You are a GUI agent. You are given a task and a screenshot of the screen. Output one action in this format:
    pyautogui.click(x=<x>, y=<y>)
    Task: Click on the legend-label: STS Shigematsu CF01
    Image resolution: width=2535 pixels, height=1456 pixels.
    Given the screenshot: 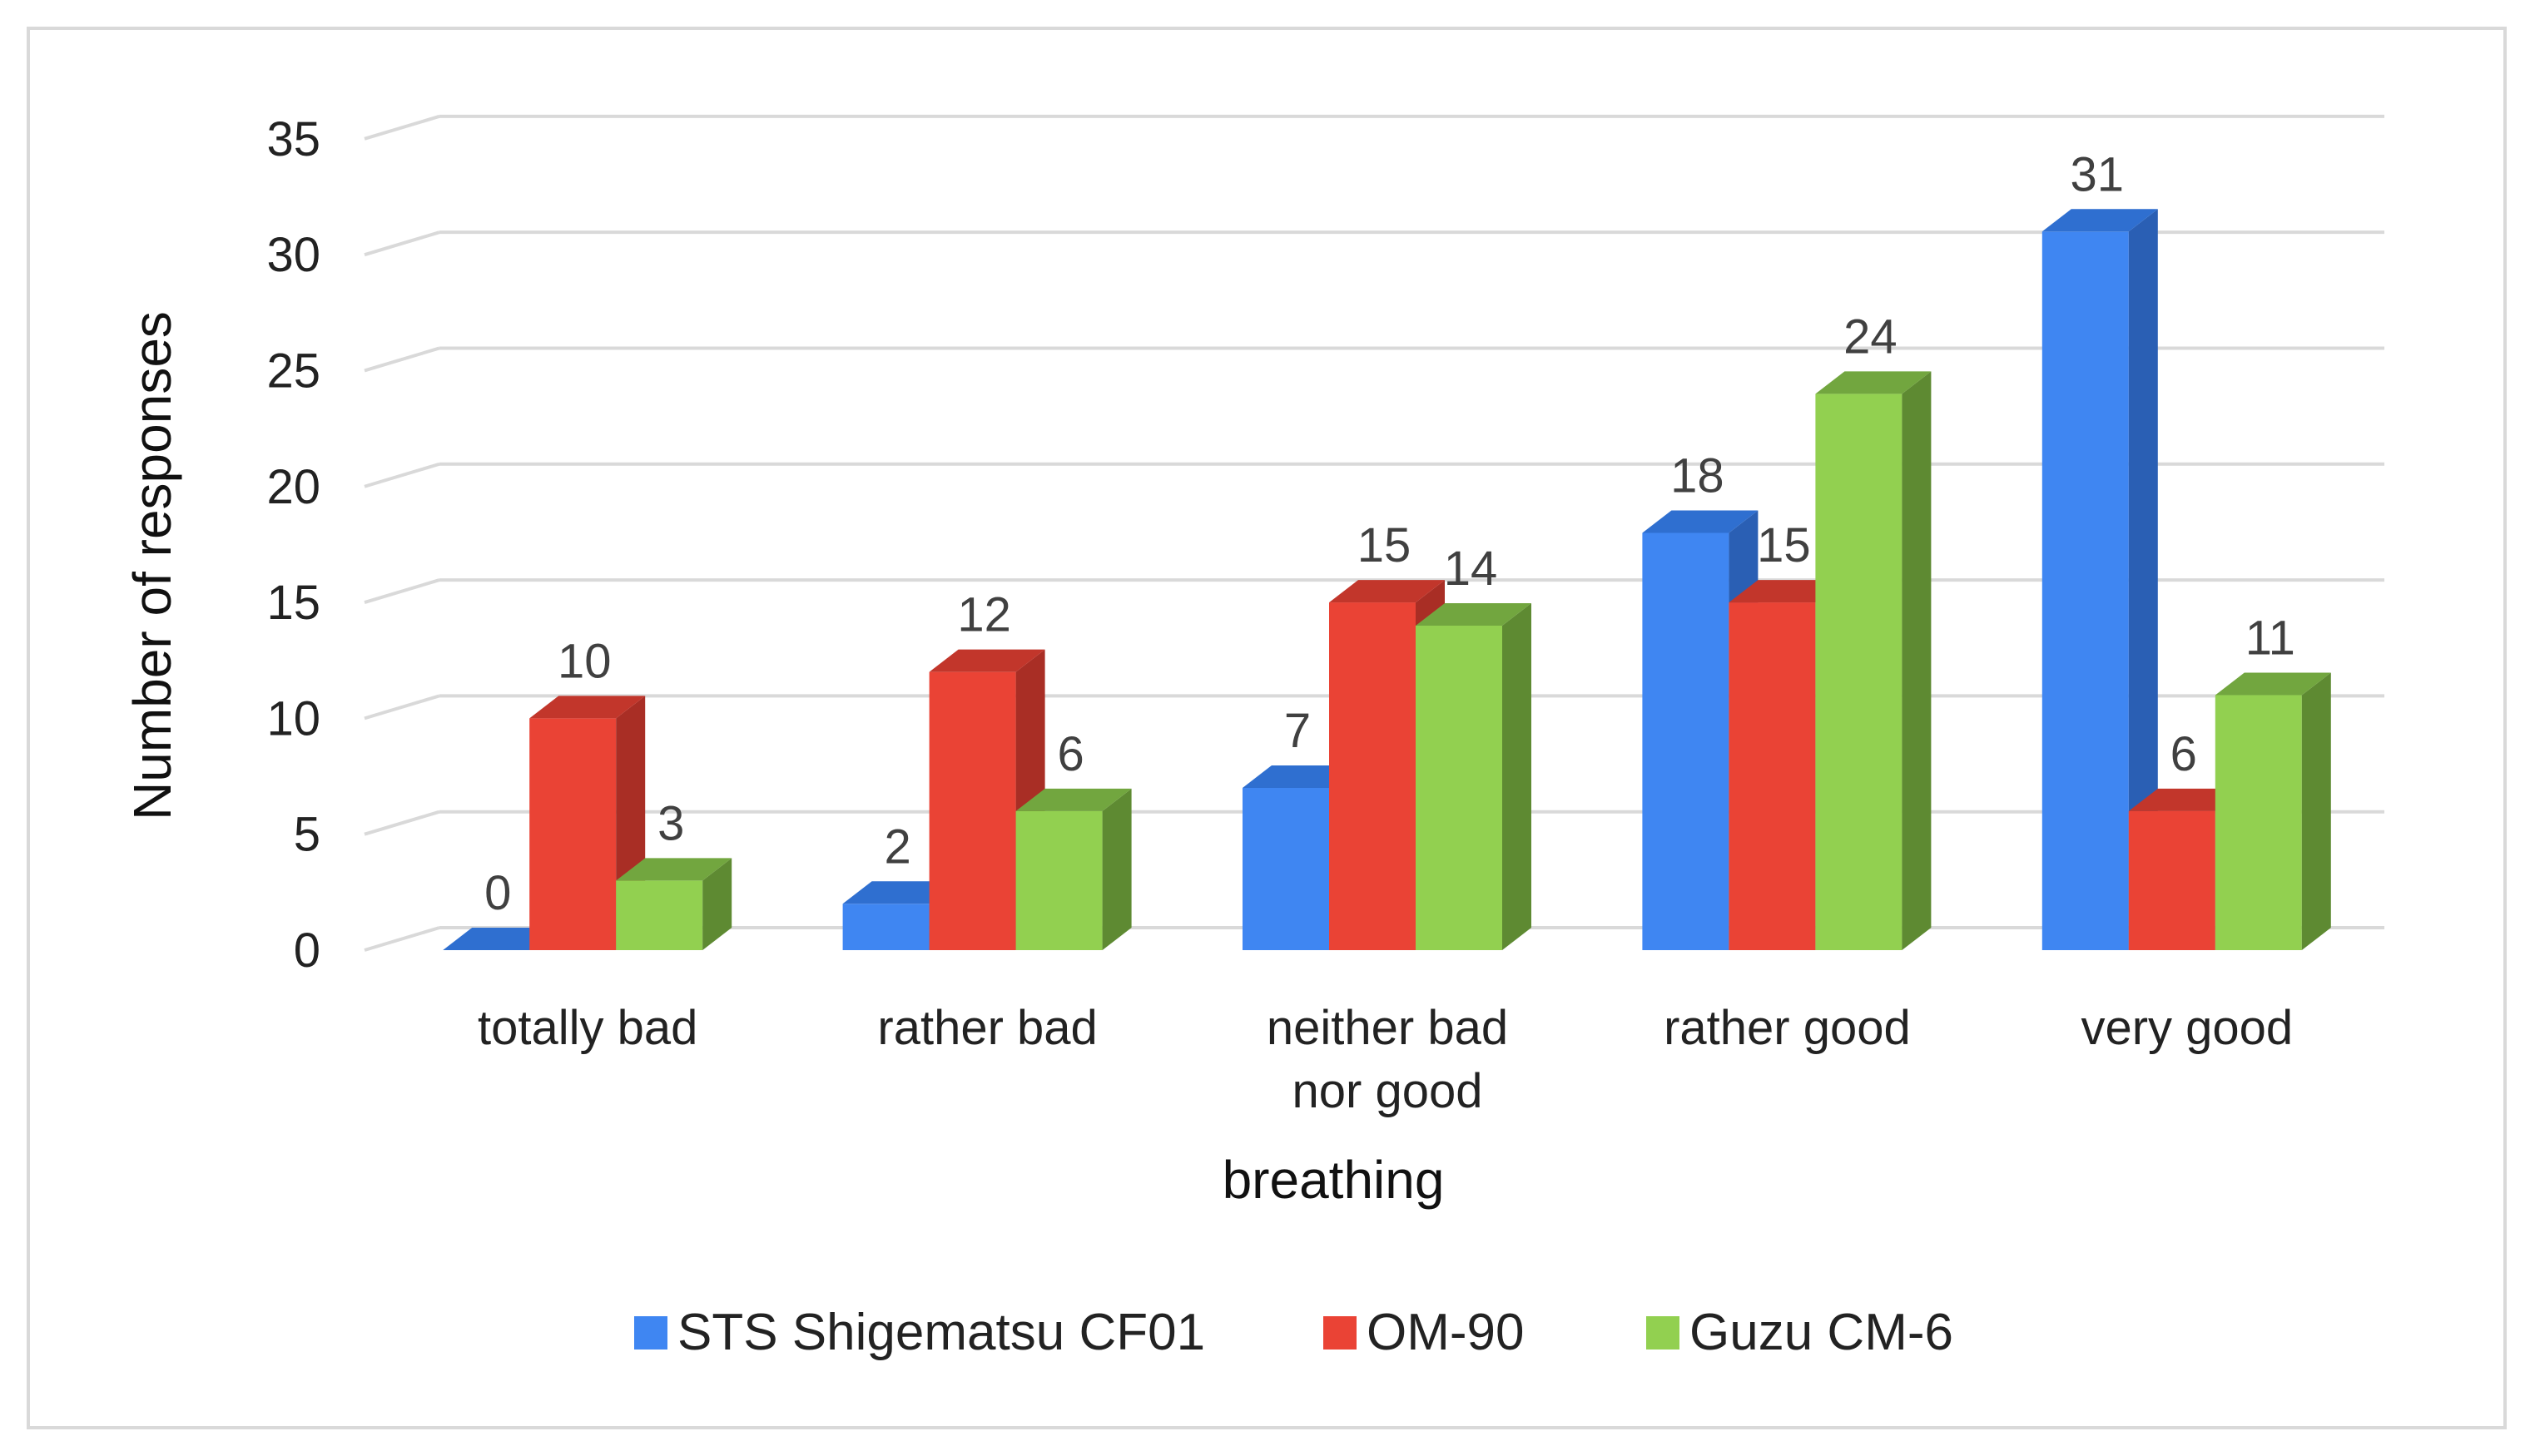 What is the action you would take?
    pyautogui.click(x=941, y=1332)
    